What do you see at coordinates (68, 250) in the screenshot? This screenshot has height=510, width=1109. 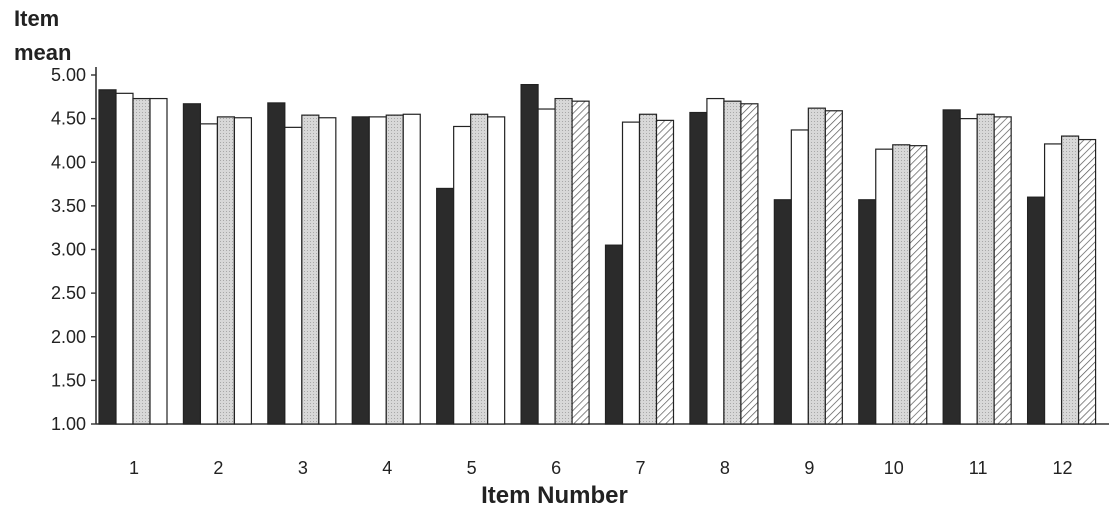 I see `y-tick-label: 3.00` at bounding box center [68, 250].